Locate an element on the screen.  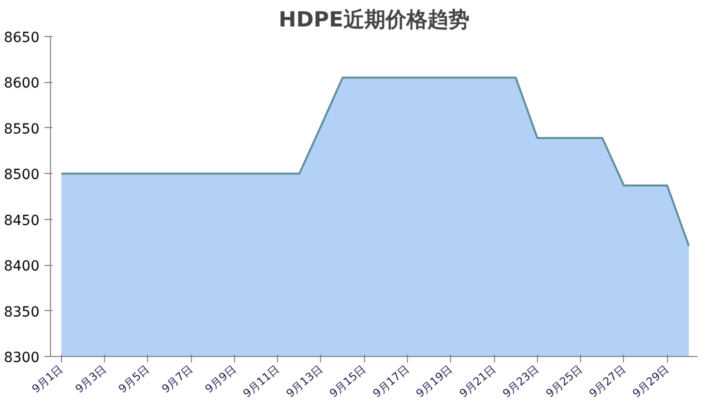
x-tick-label: 9月11日 is located at coordinates (261, 381).